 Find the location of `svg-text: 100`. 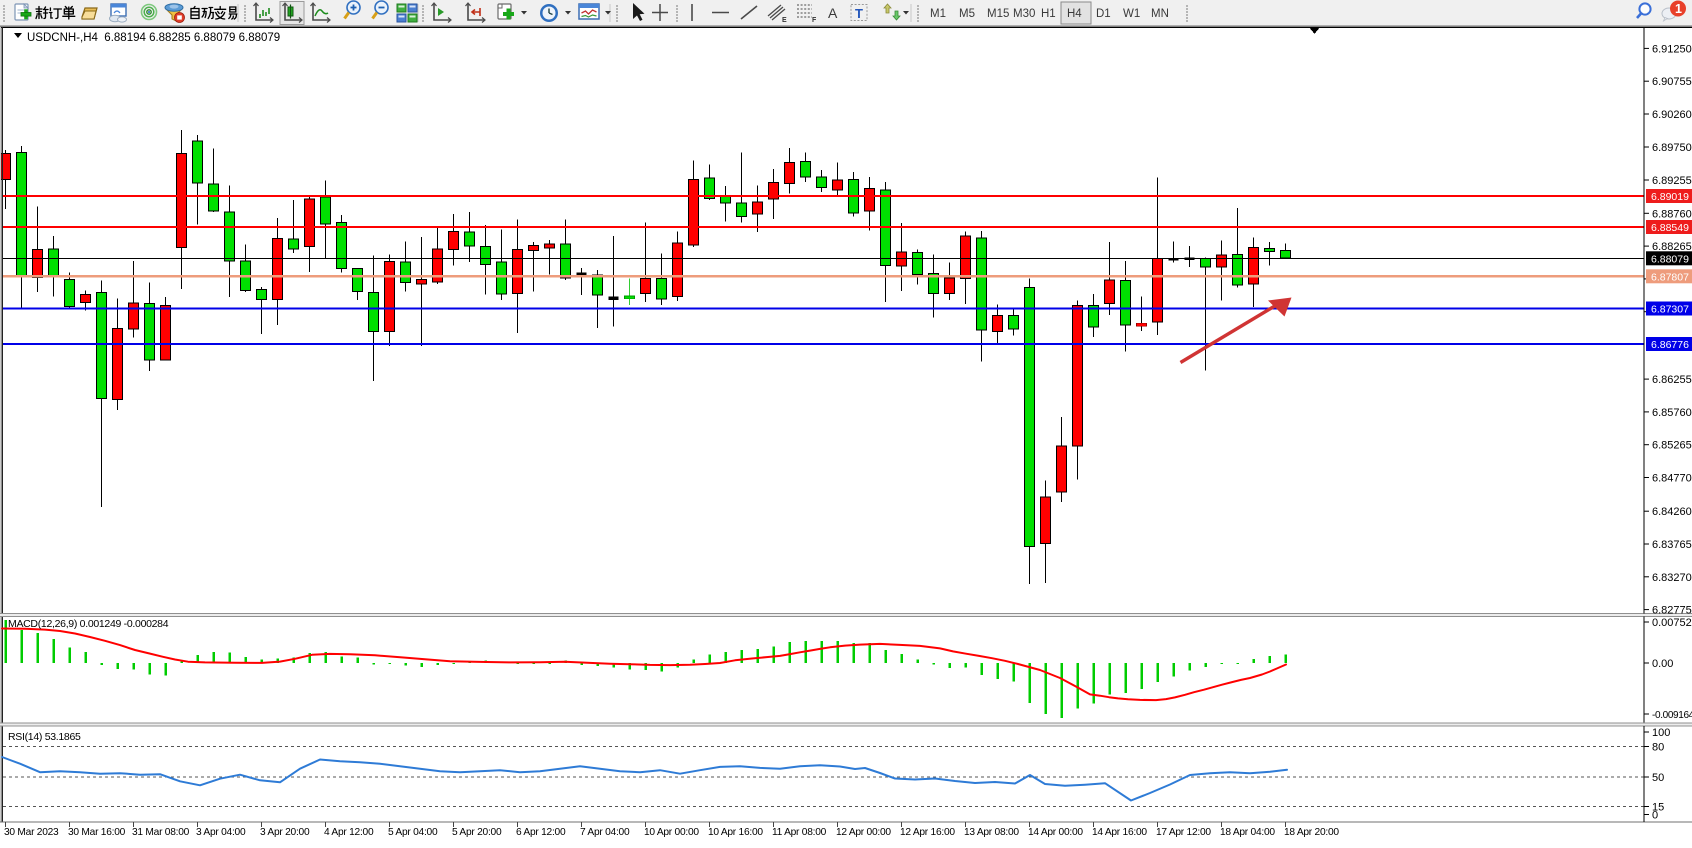

svg-text: 100 is located at coordinates (1661, 733).